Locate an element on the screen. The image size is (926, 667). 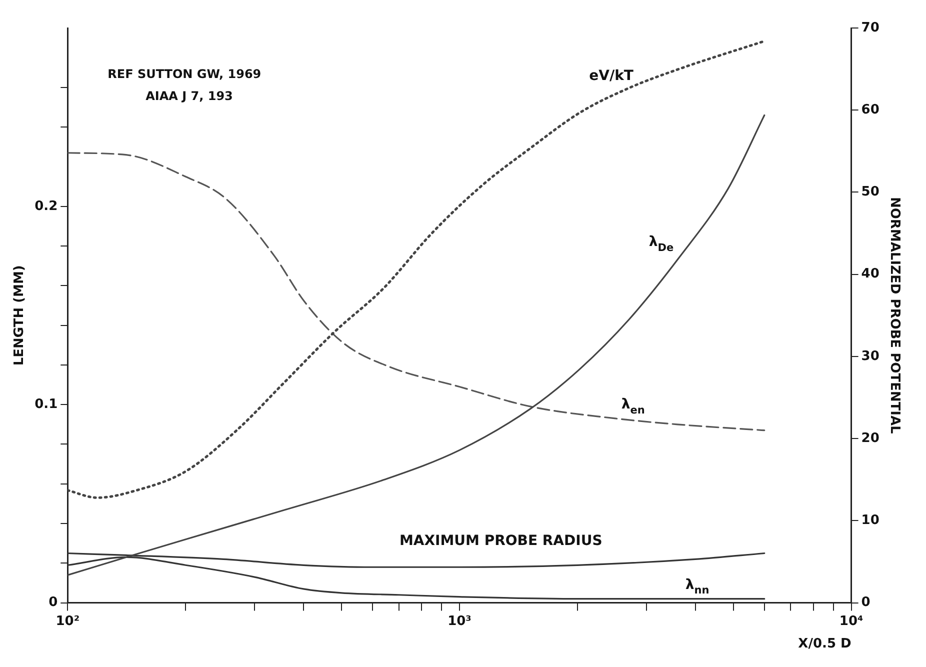
x-tick-label: 10⁴ is located at coordinates (851, 621).